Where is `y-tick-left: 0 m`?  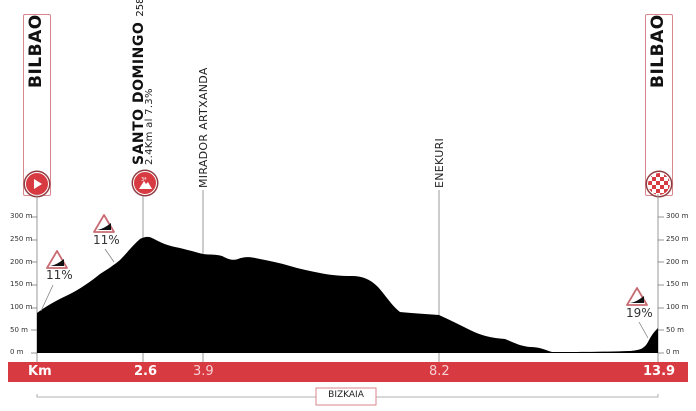
y-tick-left: 0 m is located at coordinates (17, 352).